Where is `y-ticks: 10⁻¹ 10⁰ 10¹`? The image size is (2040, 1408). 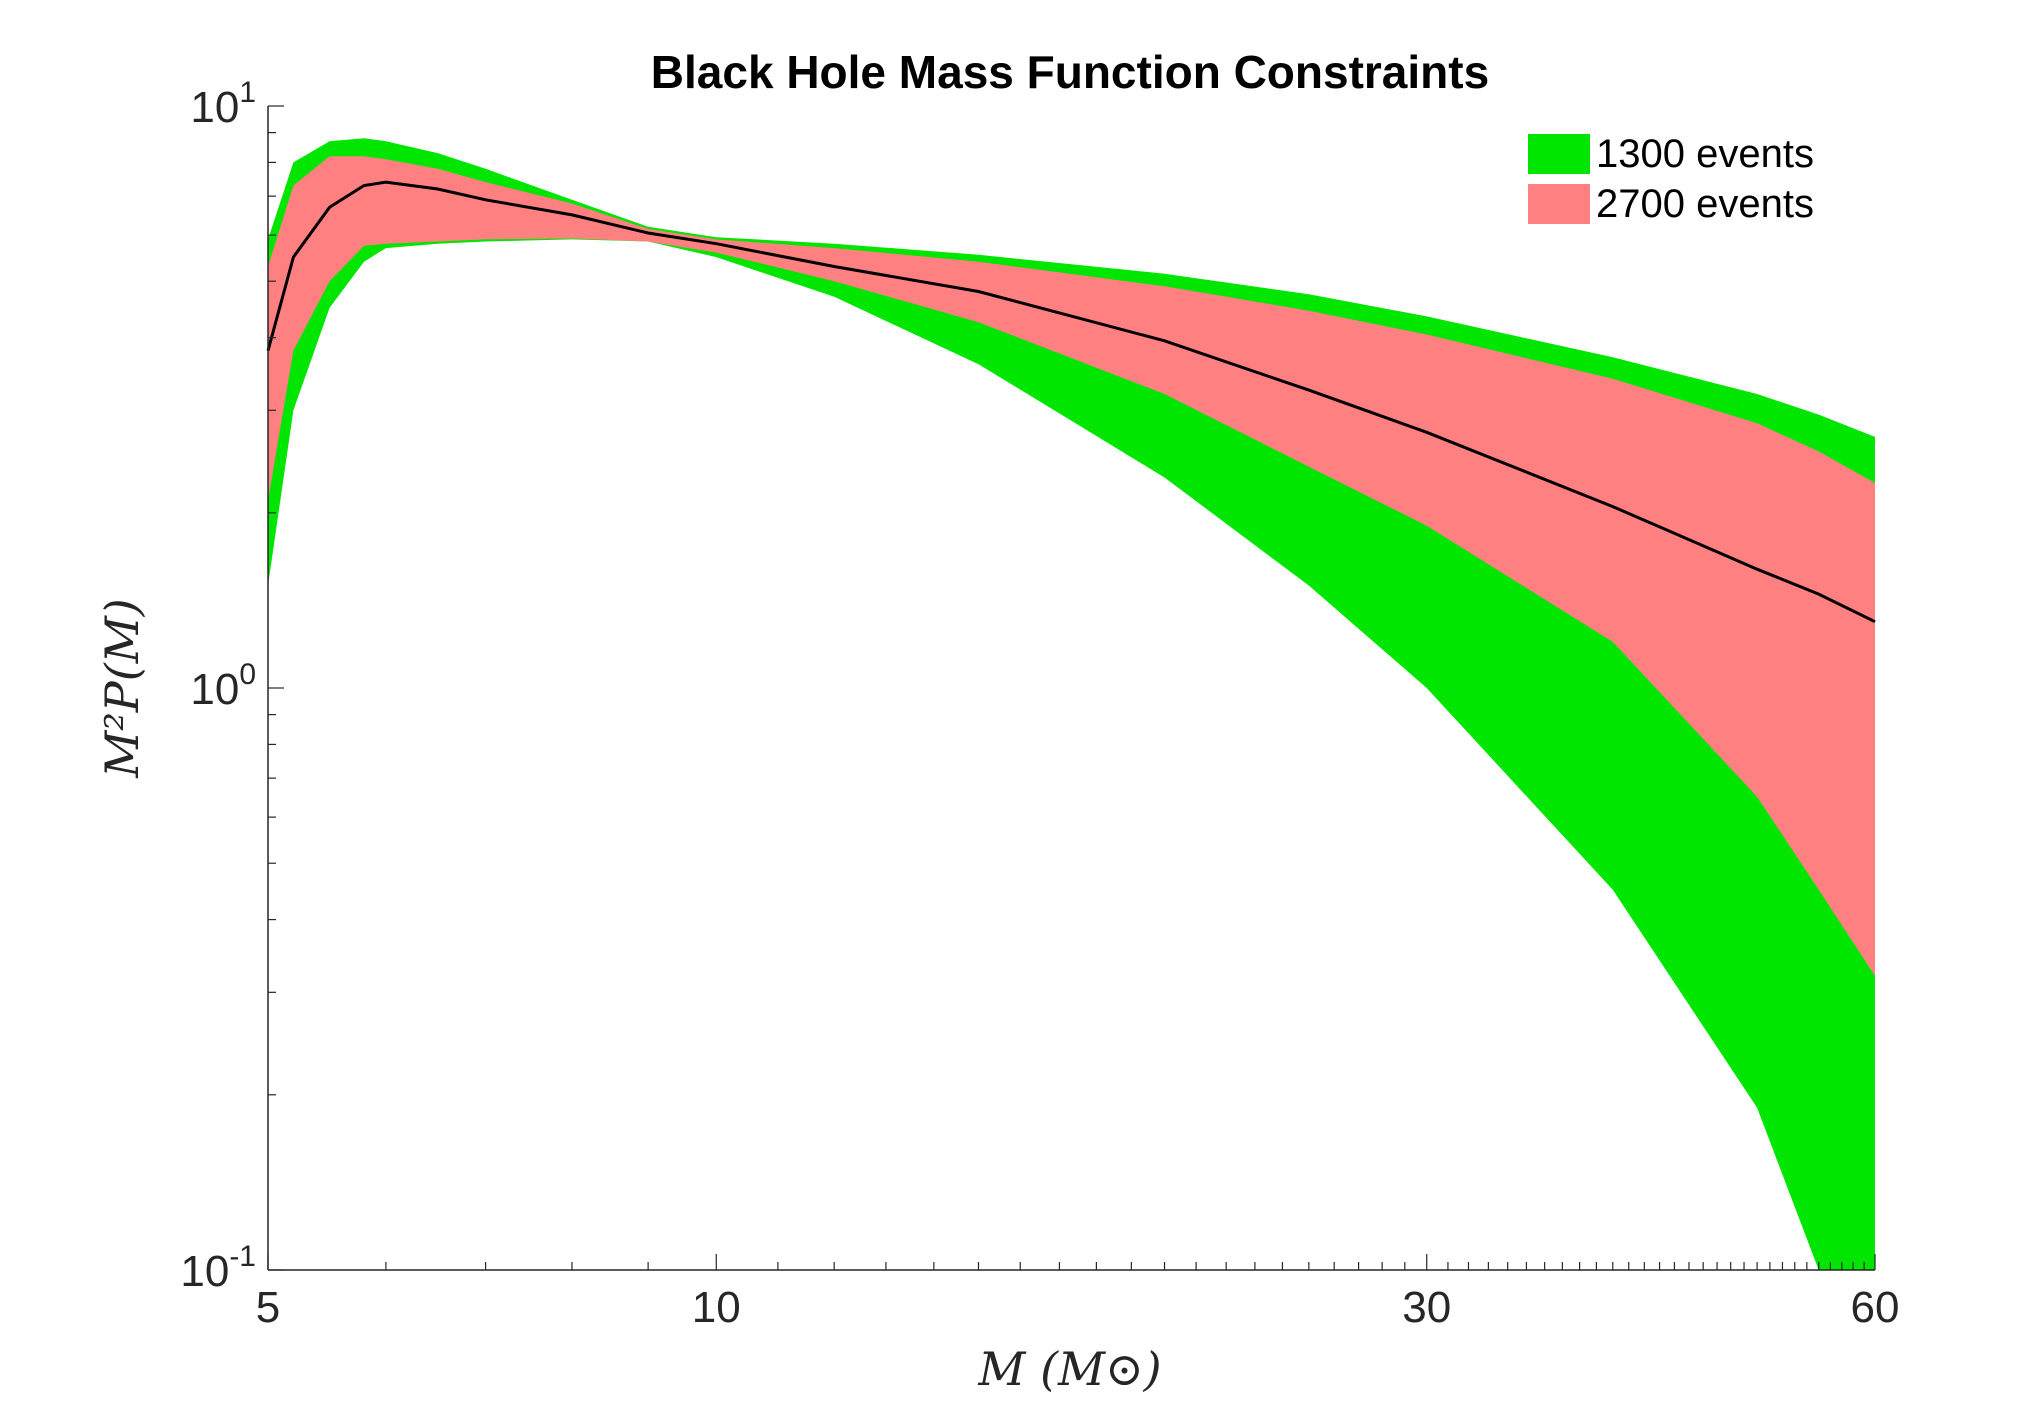 y-ticks: 10⁻¹ 10⁰ 10¹ is located at coordinates (232, 686).